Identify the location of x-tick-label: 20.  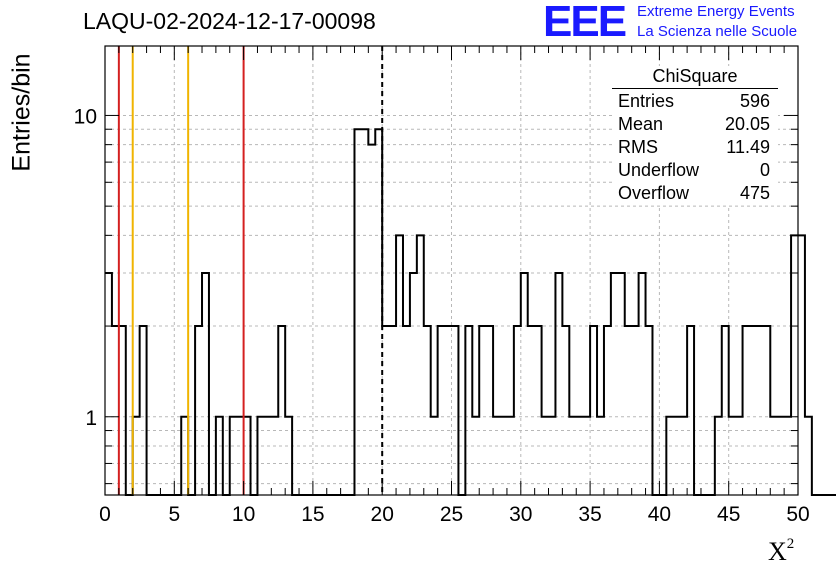
(382, 514).